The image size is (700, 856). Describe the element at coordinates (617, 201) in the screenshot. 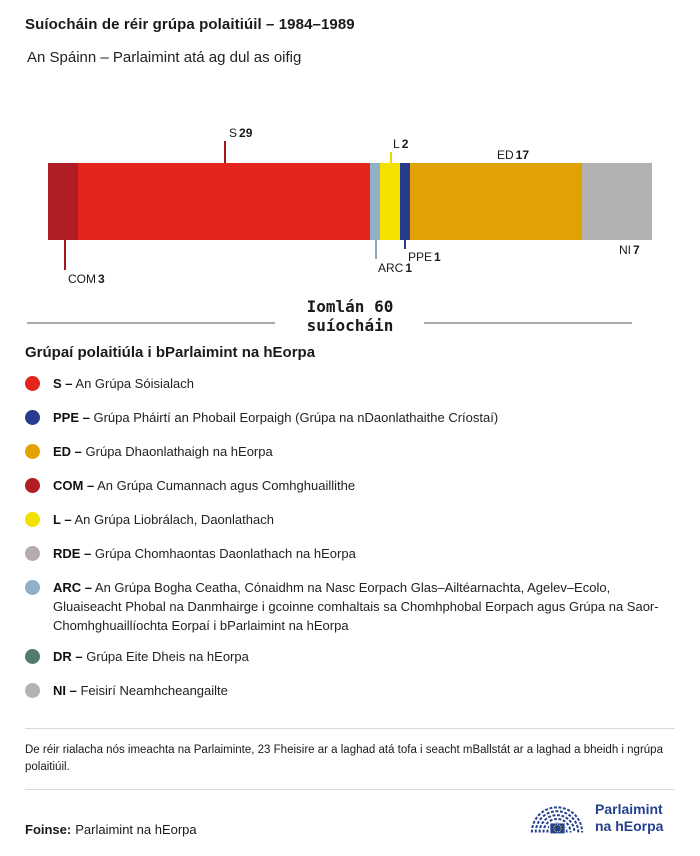

I see `bar-segment-ni` at that location.